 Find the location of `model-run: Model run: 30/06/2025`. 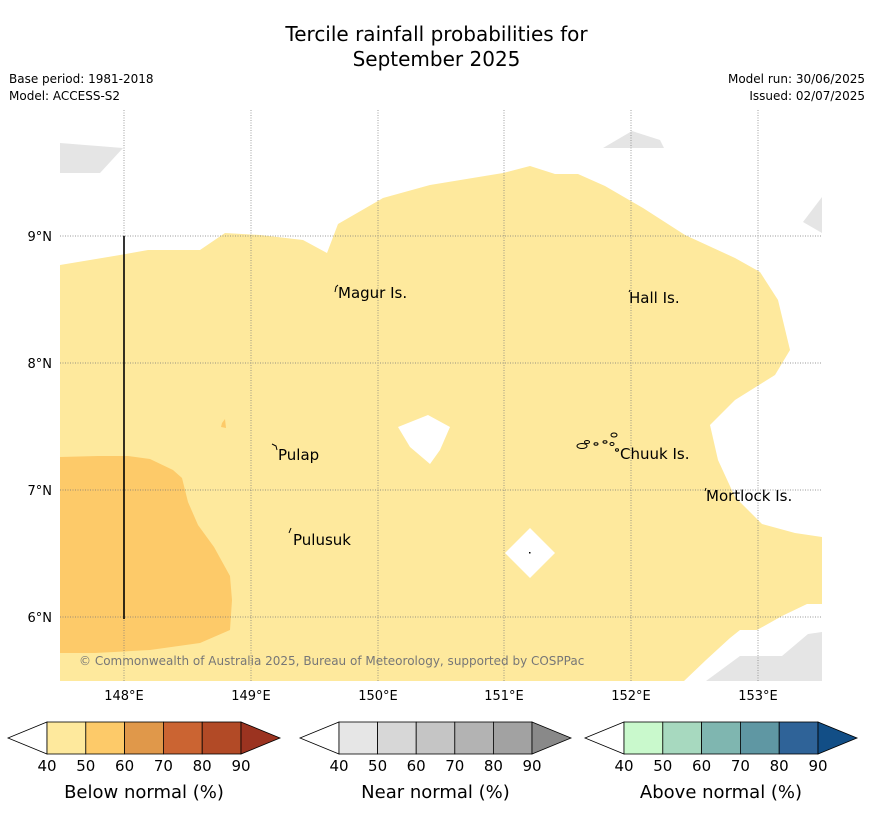

model-run: Model run: 30/06/2025 is located at coordinates (796, 79).